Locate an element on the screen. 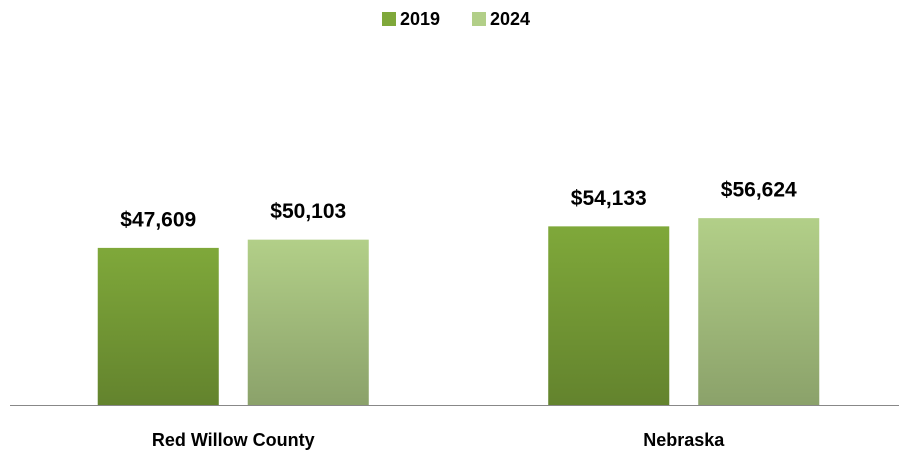 The width and height of the screenshot is (899, 455). x-tick-label: Nebraska is located at coordinates (684, 440).